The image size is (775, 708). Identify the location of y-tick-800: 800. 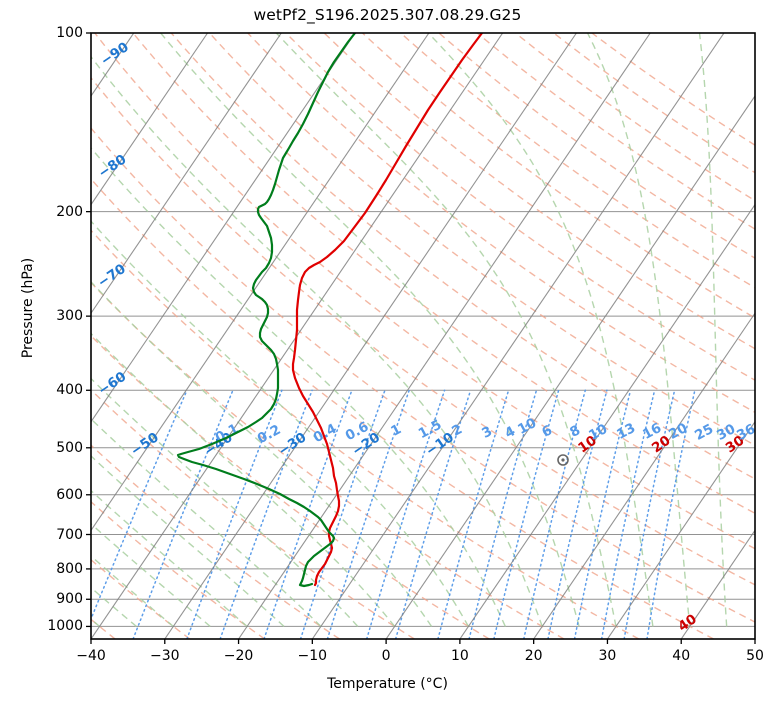
(69, 568).